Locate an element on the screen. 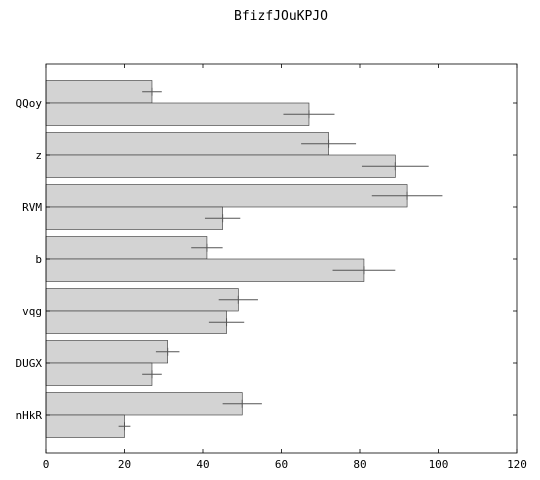 This screenshot has height=480, width=540. y-tick-label-z: z is located at coordinates (38, 155).